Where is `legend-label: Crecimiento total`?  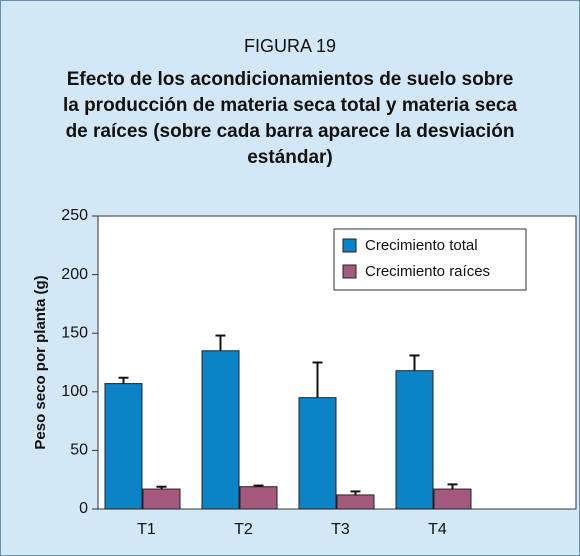 legend-label: Crecimiento total is located at coordinates (421, 245).